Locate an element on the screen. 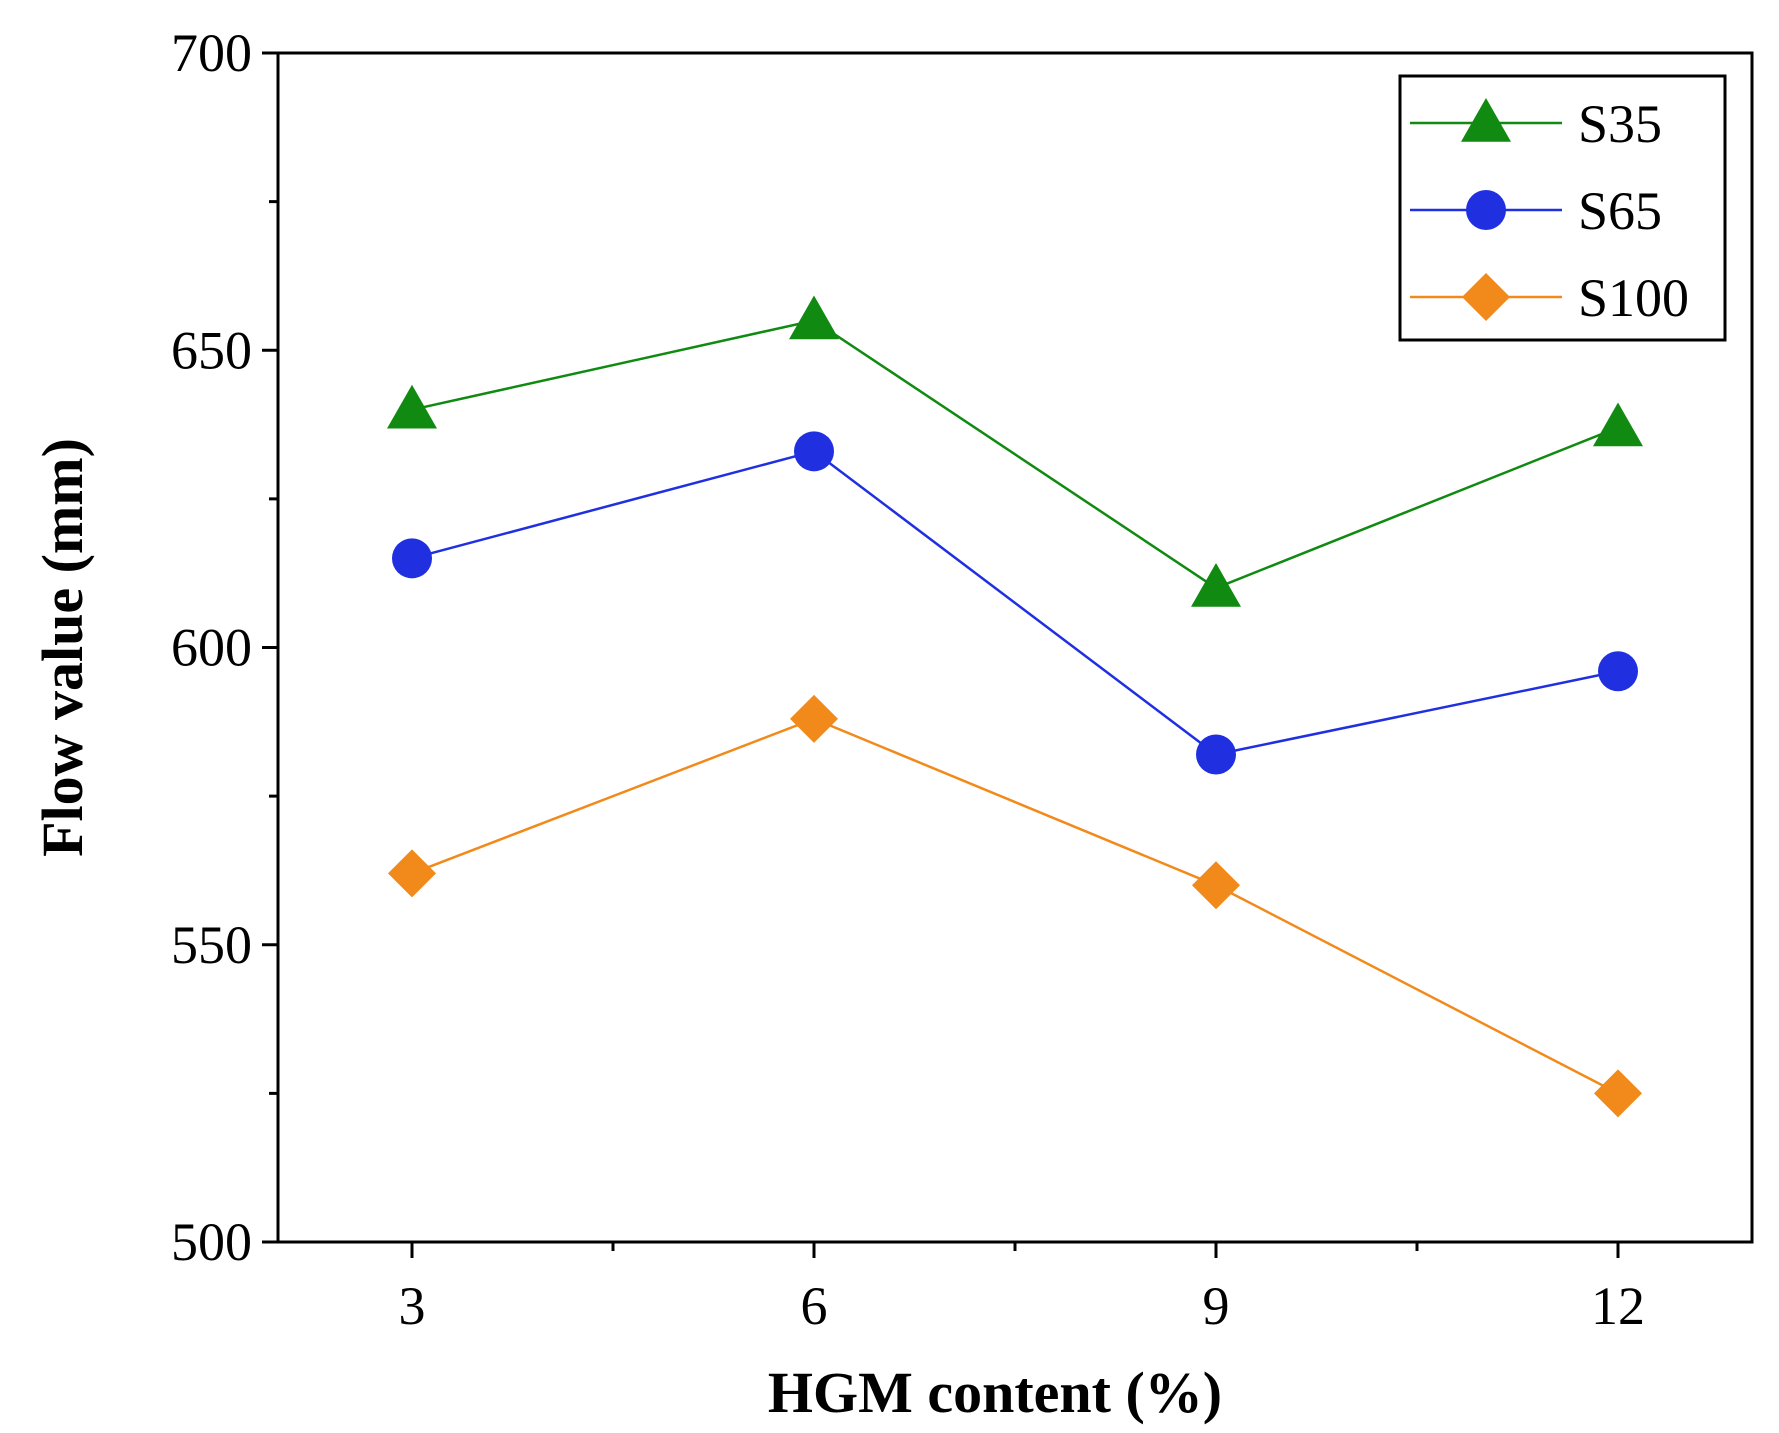 The width and height of the screenshot is (1779, 1433). legend-label: S35 is located at coordinates (1620, 124).